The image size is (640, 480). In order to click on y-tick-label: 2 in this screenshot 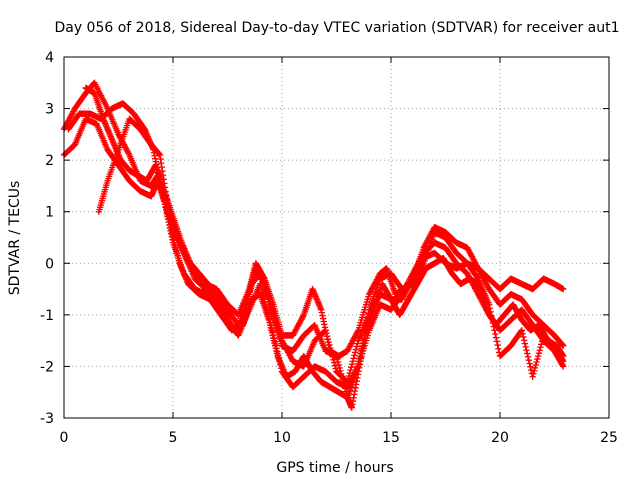, I will do `click(49, 161)`.